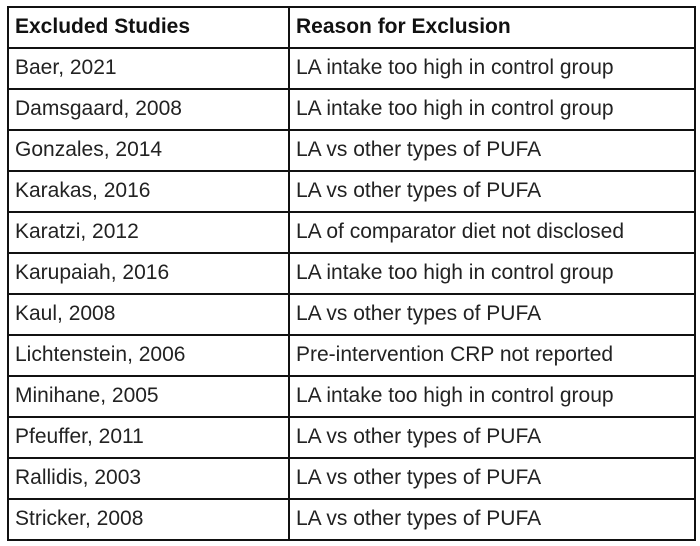  Describe the element at coordinates (492, 27) in the screenshot. I see `header-cell: Reason for Exclusion` at that location.